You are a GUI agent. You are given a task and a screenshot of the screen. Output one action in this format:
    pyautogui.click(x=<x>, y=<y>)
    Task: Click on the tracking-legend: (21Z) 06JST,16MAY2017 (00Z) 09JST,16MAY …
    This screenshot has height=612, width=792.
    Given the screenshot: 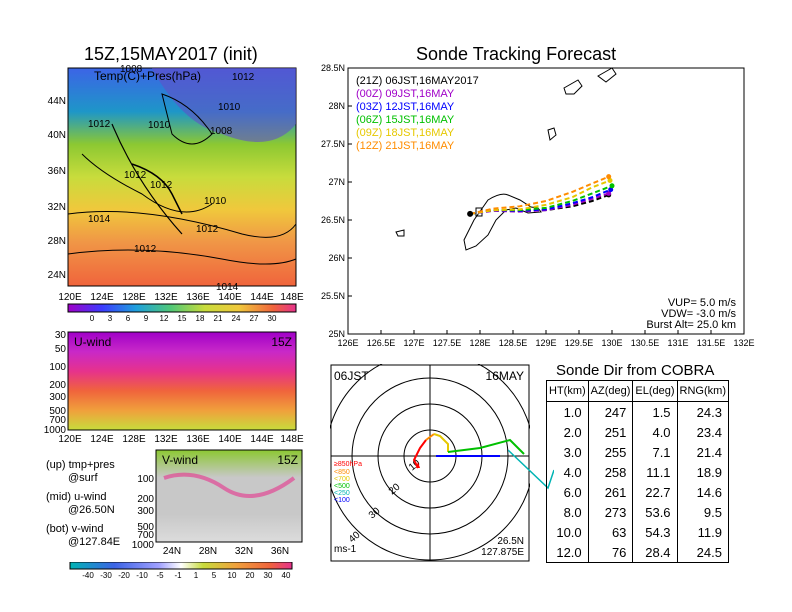 What is the action you would take?
    pyautogui.click(x=417, y=113)
    